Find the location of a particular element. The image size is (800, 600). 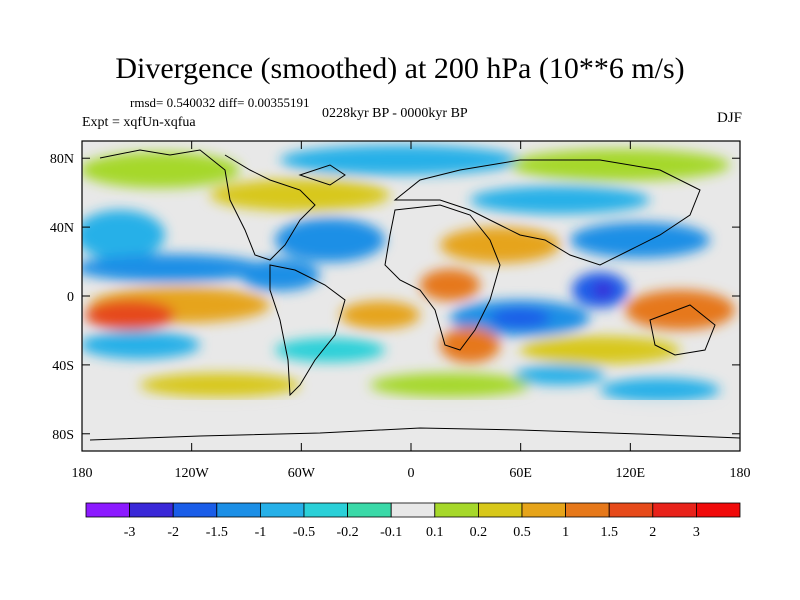

colorbar-label: -3 is located at coordinates (130, 532).